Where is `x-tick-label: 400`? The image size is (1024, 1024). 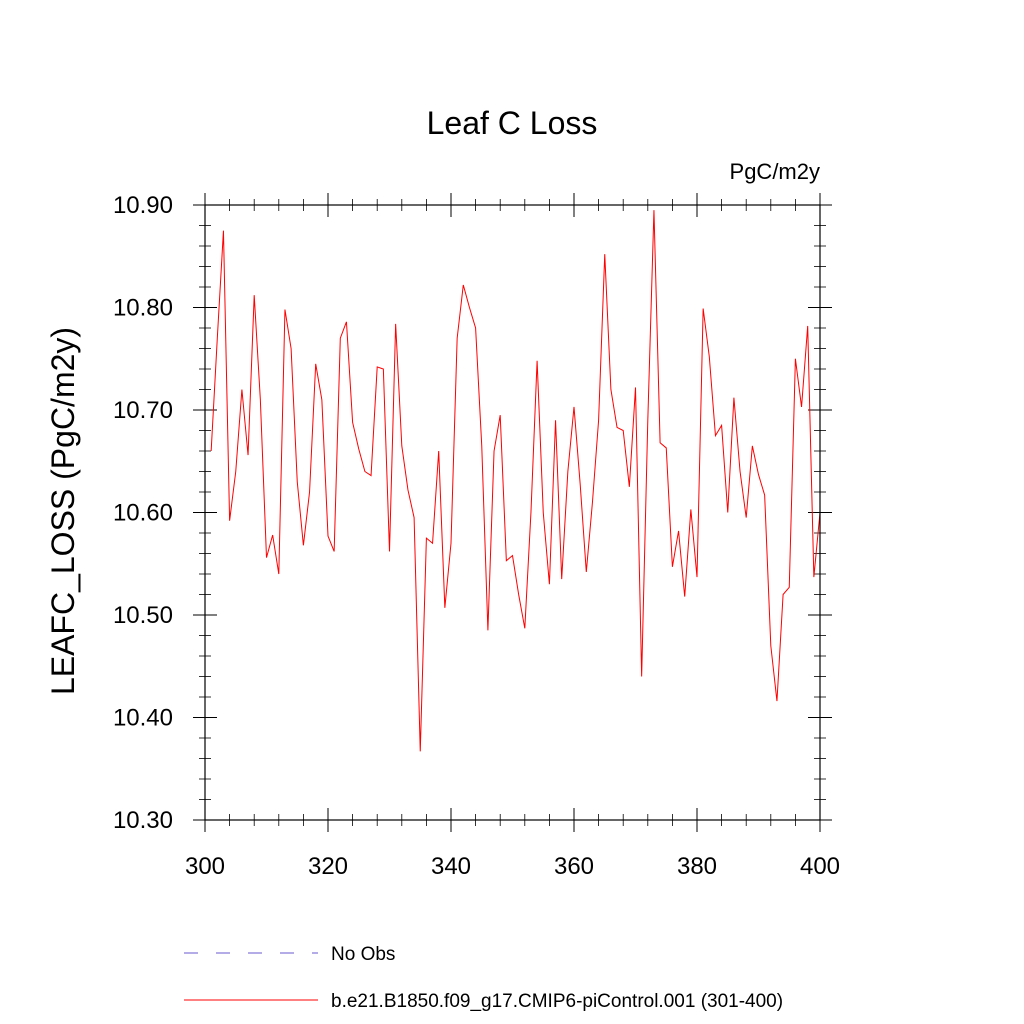
x-tick-label: 400 is located at coordinates (820, 866).